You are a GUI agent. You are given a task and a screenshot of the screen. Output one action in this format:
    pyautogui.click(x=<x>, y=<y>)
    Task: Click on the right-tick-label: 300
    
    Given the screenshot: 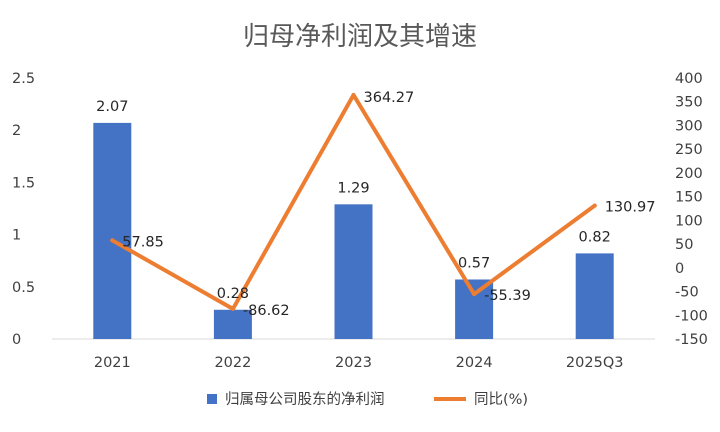 What is the action you would take?
    pyautogui.click(x=689, y=126)
    